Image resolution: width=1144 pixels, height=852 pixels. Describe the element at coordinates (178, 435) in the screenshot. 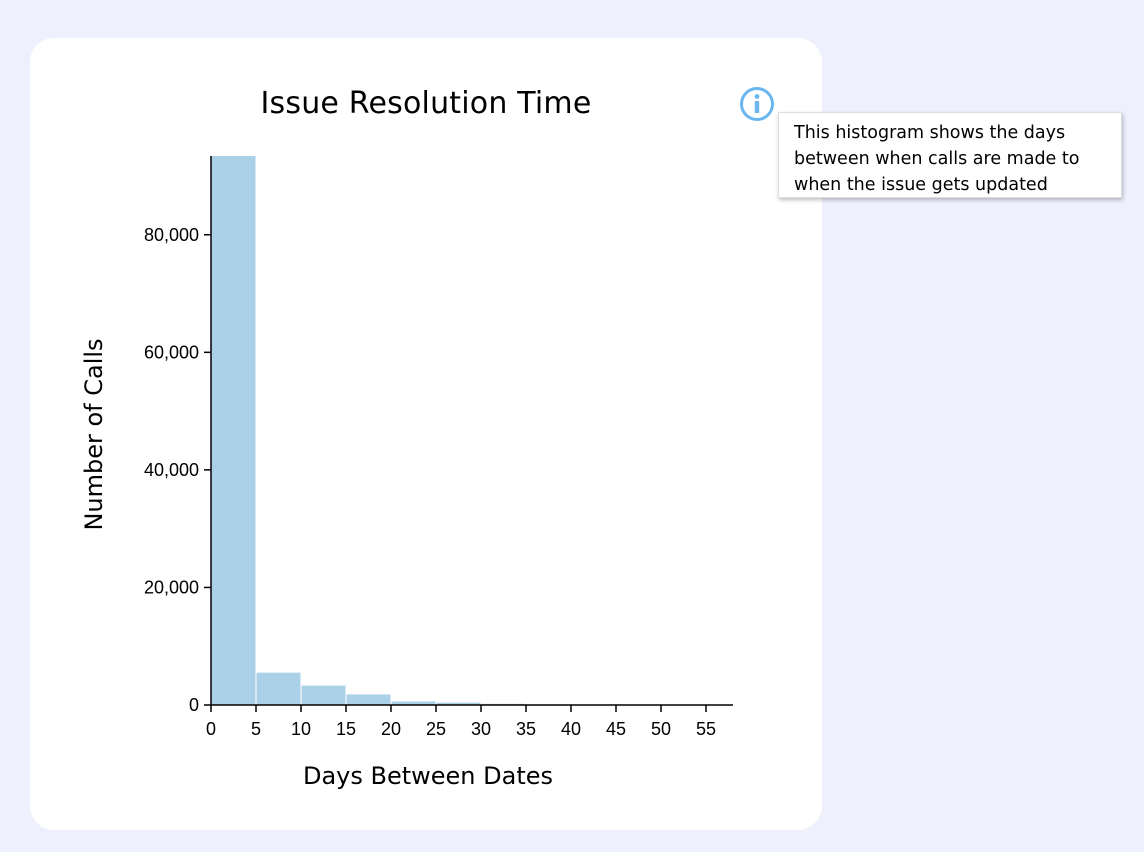

I see `y-axis: 0 20,000 40,000 60,000 80,000` at that location.